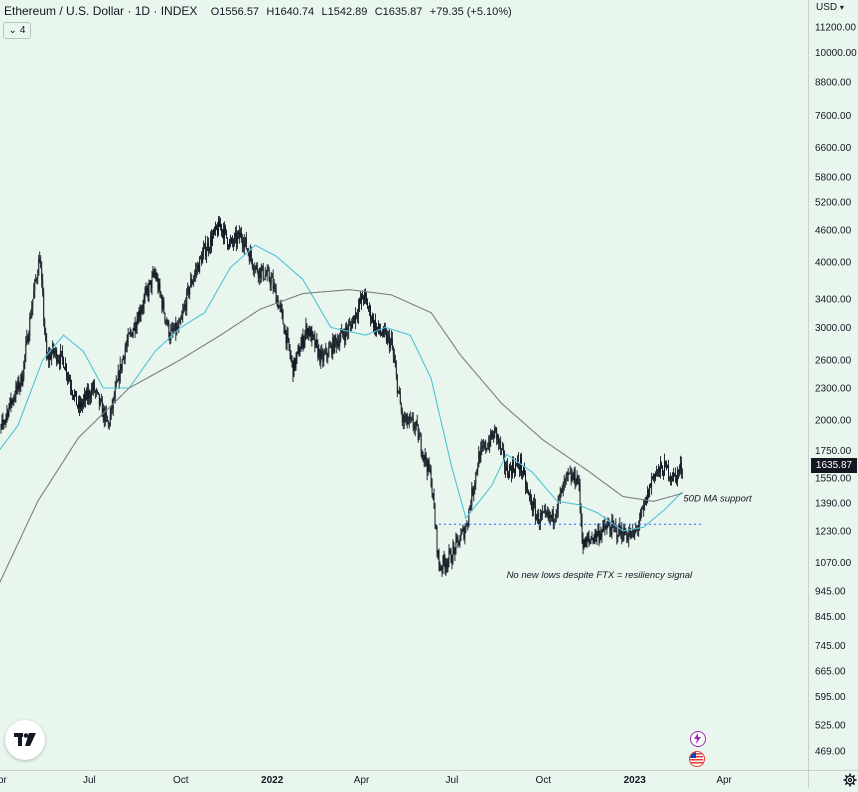 Image resolution: width=858 pixels, height=792 pixels. What do you see at coordinates (833, 299) in the screenshot?
I see `price-tick-label: 3400.00` at bounding box center [833, 299].